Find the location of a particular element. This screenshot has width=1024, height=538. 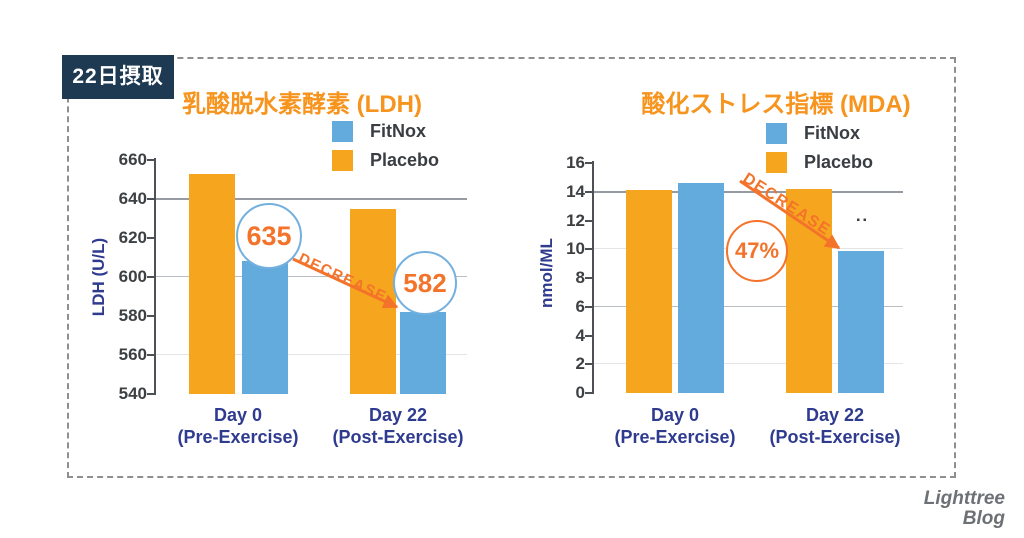

ldh-category-day0: Day 0 (Pre-Exercise) is located at coordinates (238, 426).